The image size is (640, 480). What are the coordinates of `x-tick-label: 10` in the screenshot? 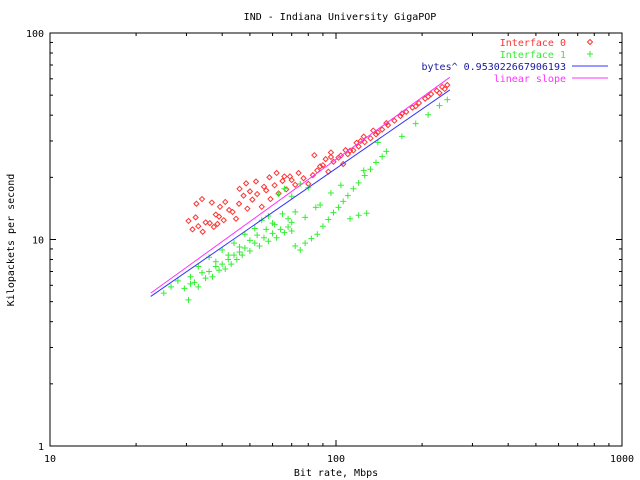 It's located at (50, 459).